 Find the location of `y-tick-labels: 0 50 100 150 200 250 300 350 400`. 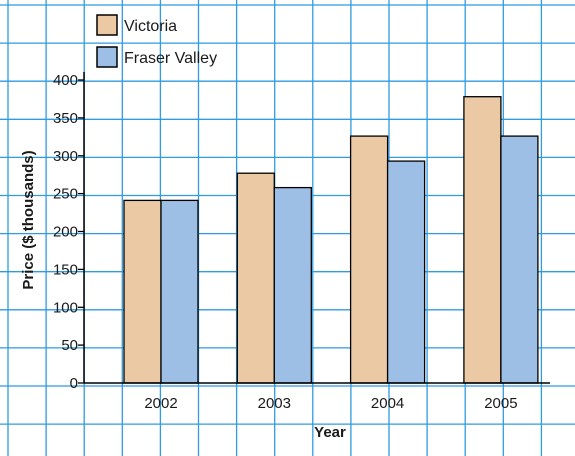

y-tick-labels: 0 50 100 150 200 250 300 350 400 is located at coordinates (68, 232).